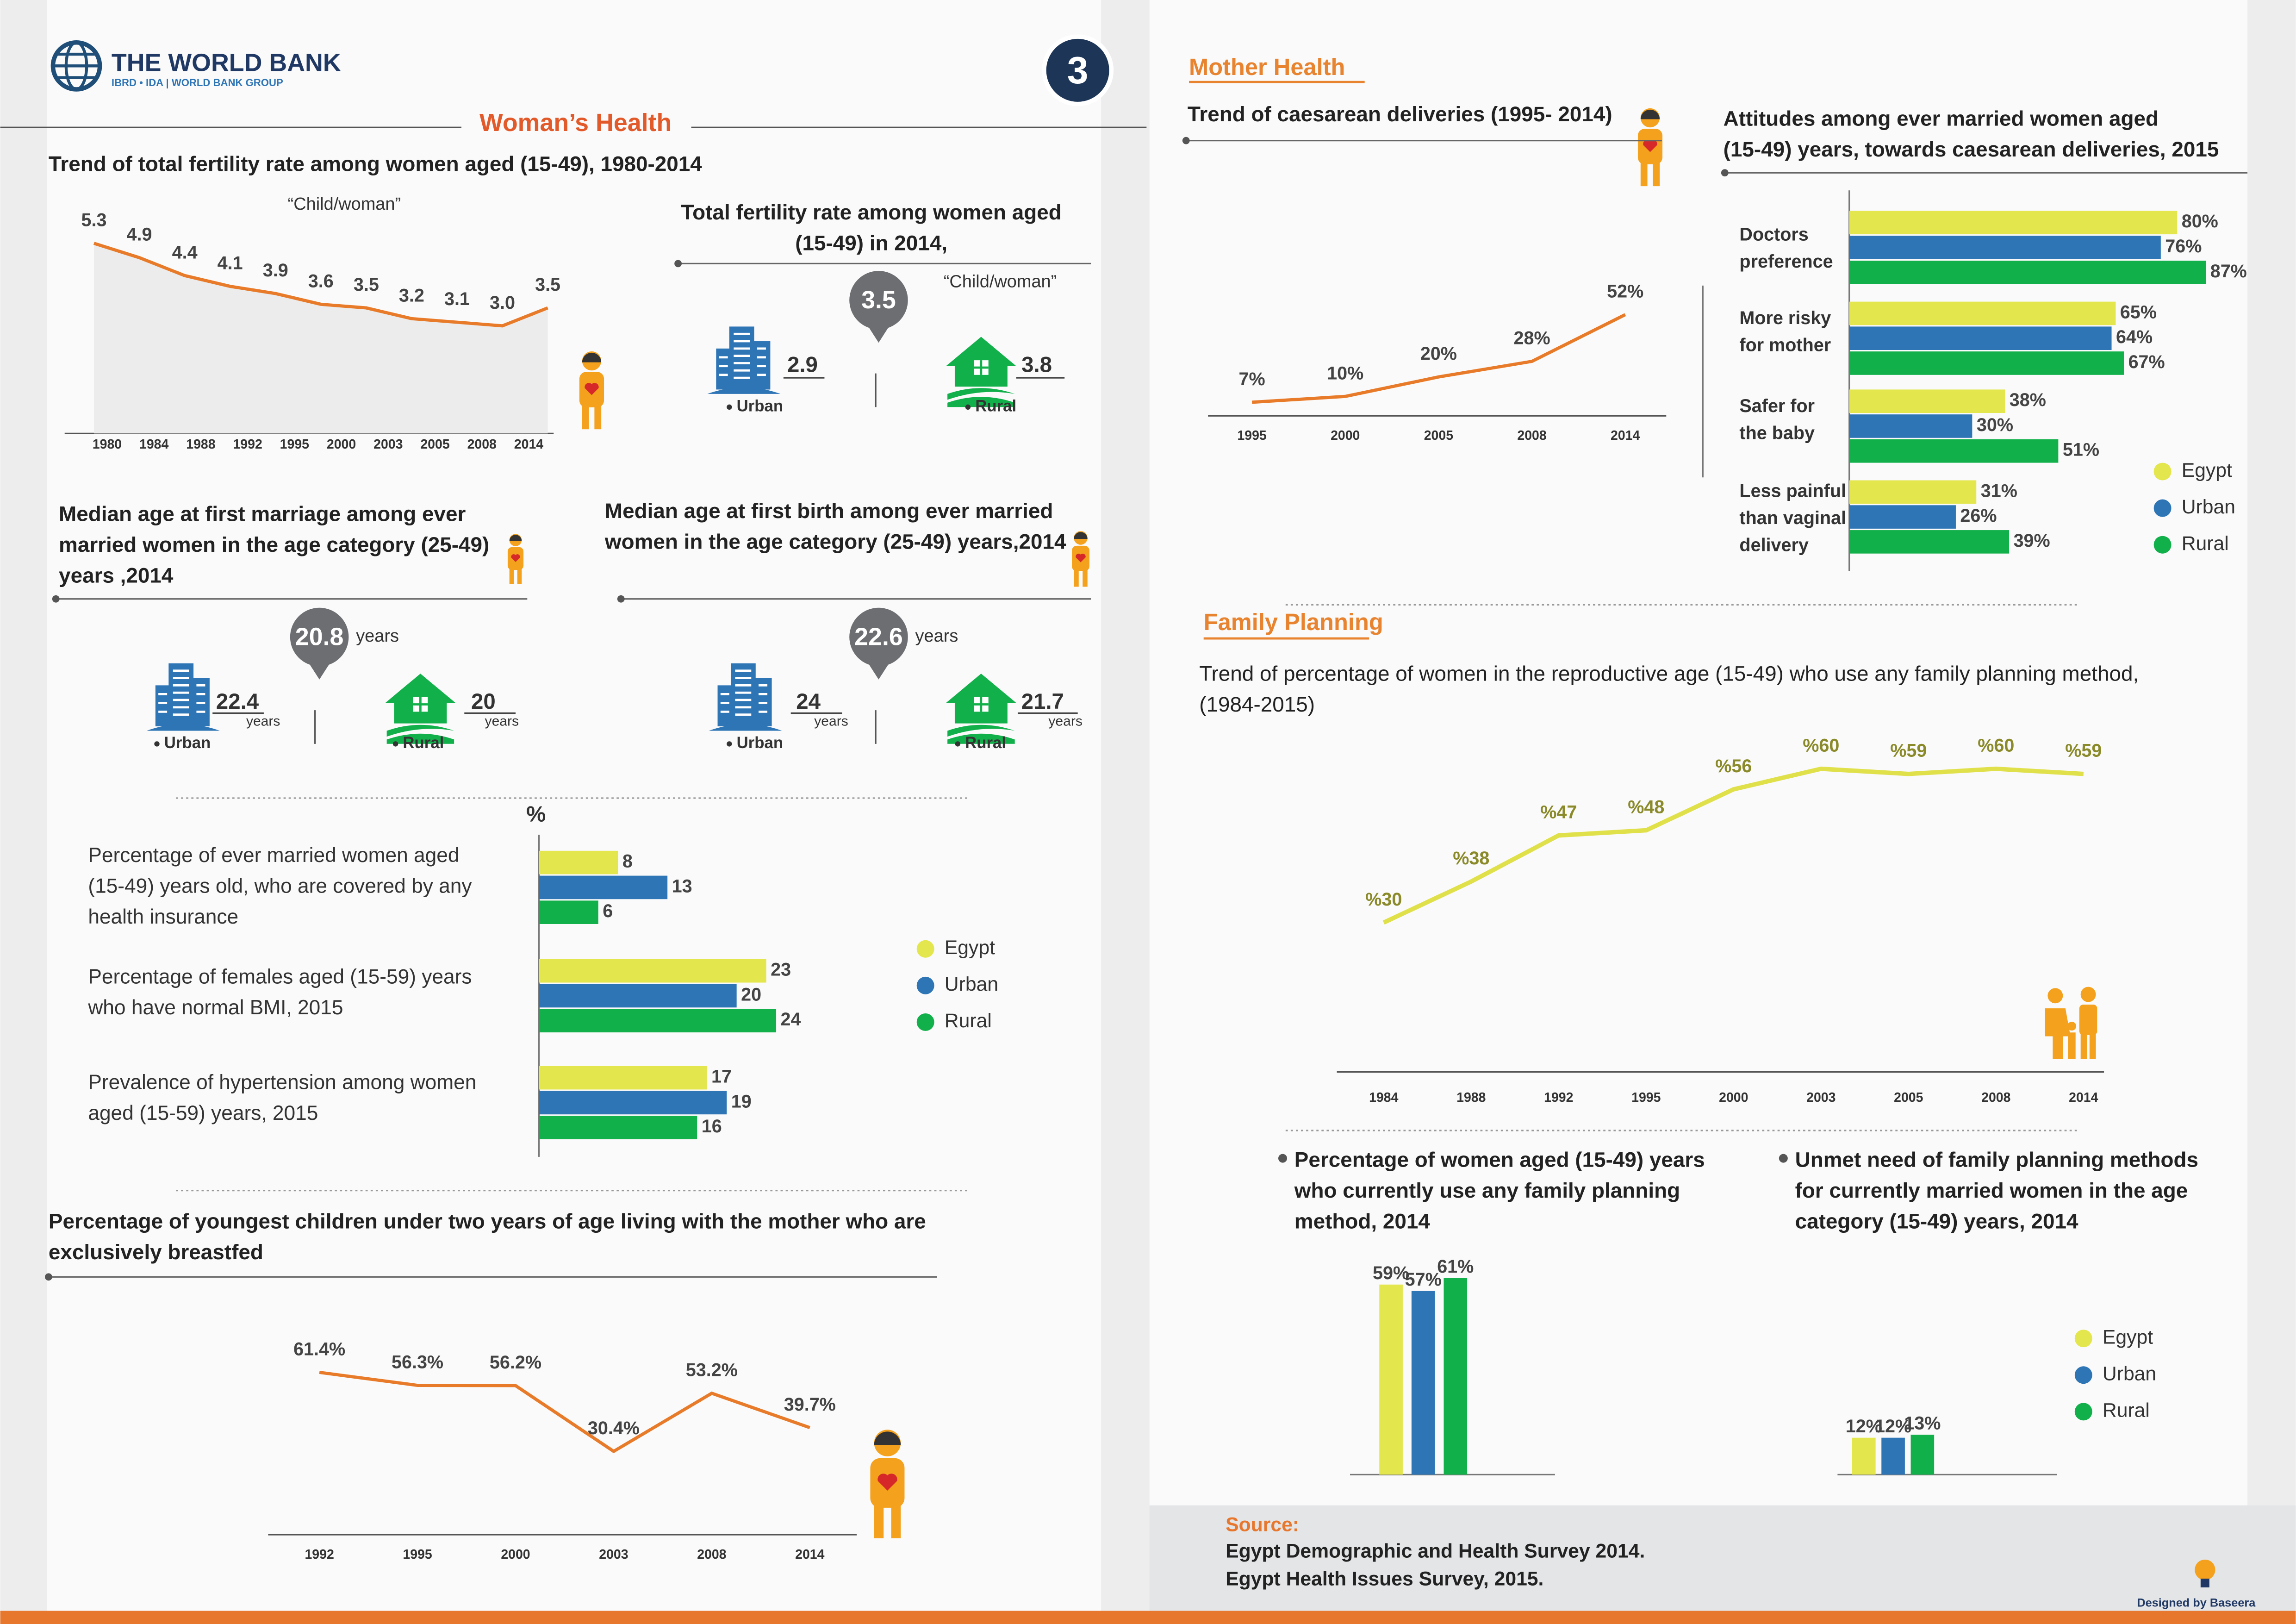 This screenshot has height=1624, width=2296. I want to click on value-label: 17, so click(721, 1077).